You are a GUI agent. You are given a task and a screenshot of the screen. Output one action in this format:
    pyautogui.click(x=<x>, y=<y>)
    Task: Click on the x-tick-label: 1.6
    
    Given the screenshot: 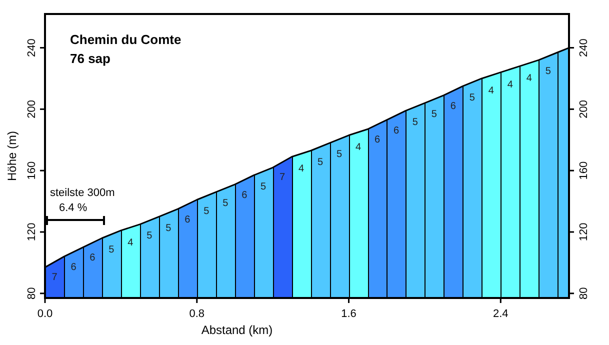 What is the action you would take?
    pyautogui.click(x=348, y=314)
    